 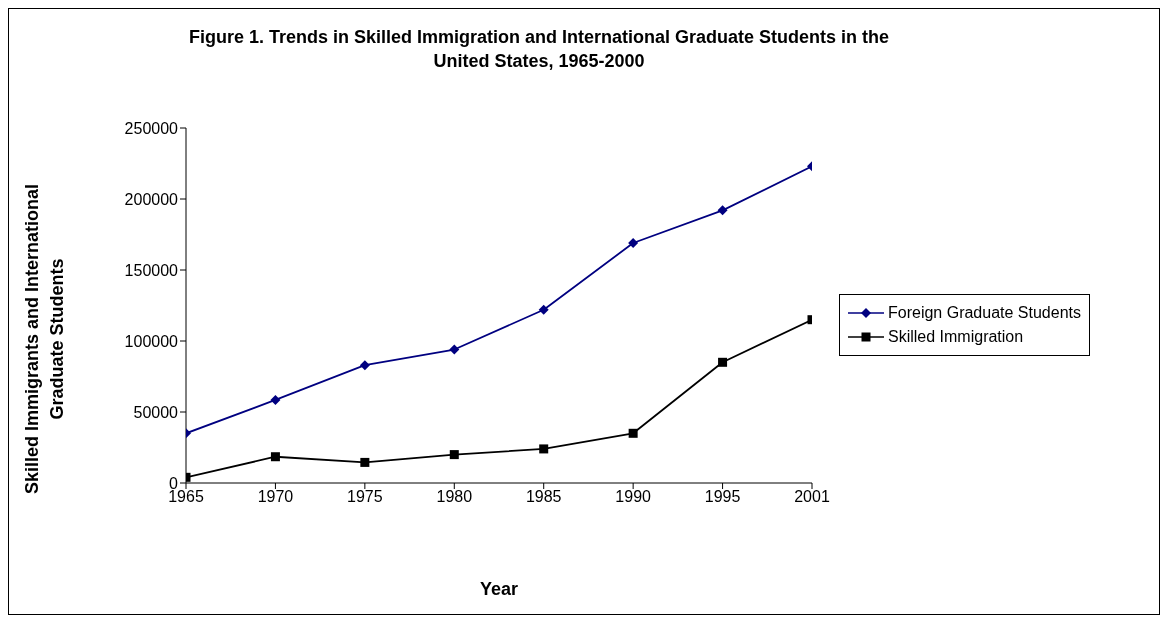 I want to click on y-tick-label: 250000, so click(x=151, y=128).